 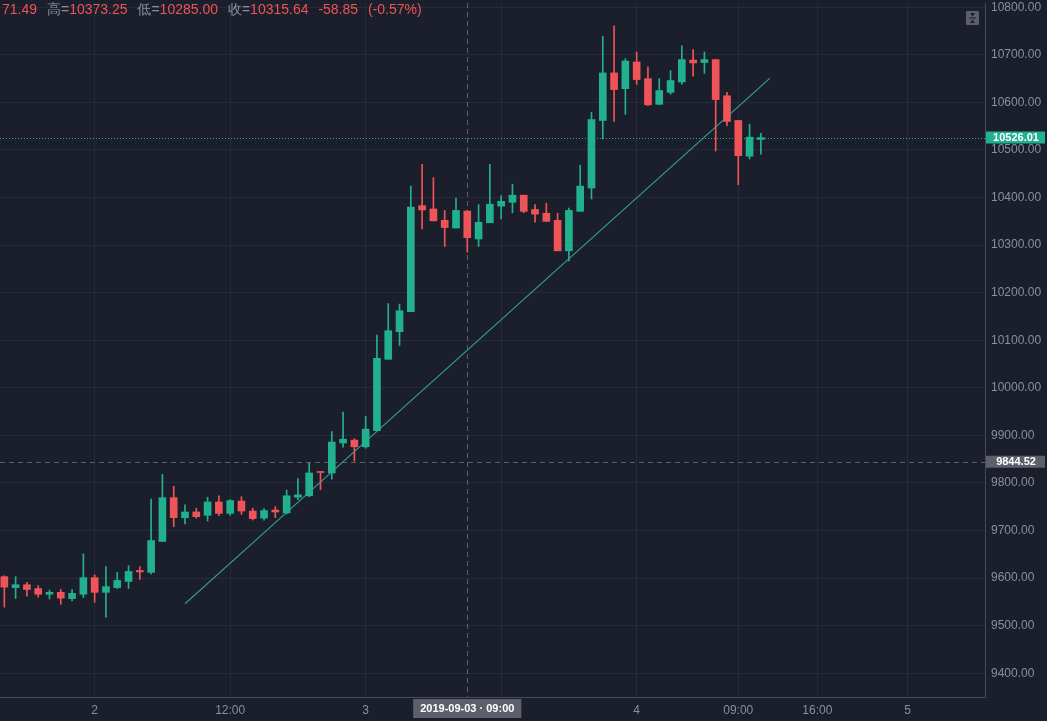 What do you see at coordinates (1016, 149) in the screenshot?
I see `y-tick-label: 10500.00` at bounding box center [1016, 149].